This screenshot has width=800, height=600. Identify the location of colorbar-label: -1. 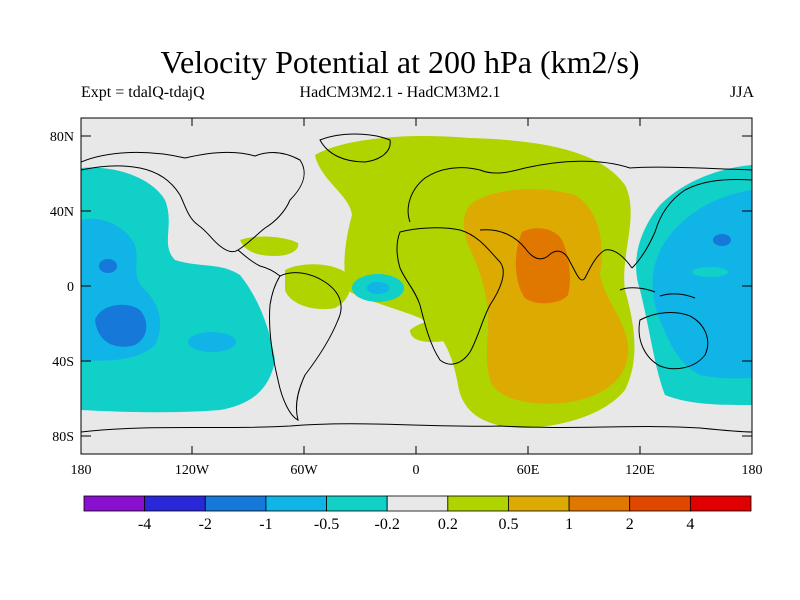
(265, 524).